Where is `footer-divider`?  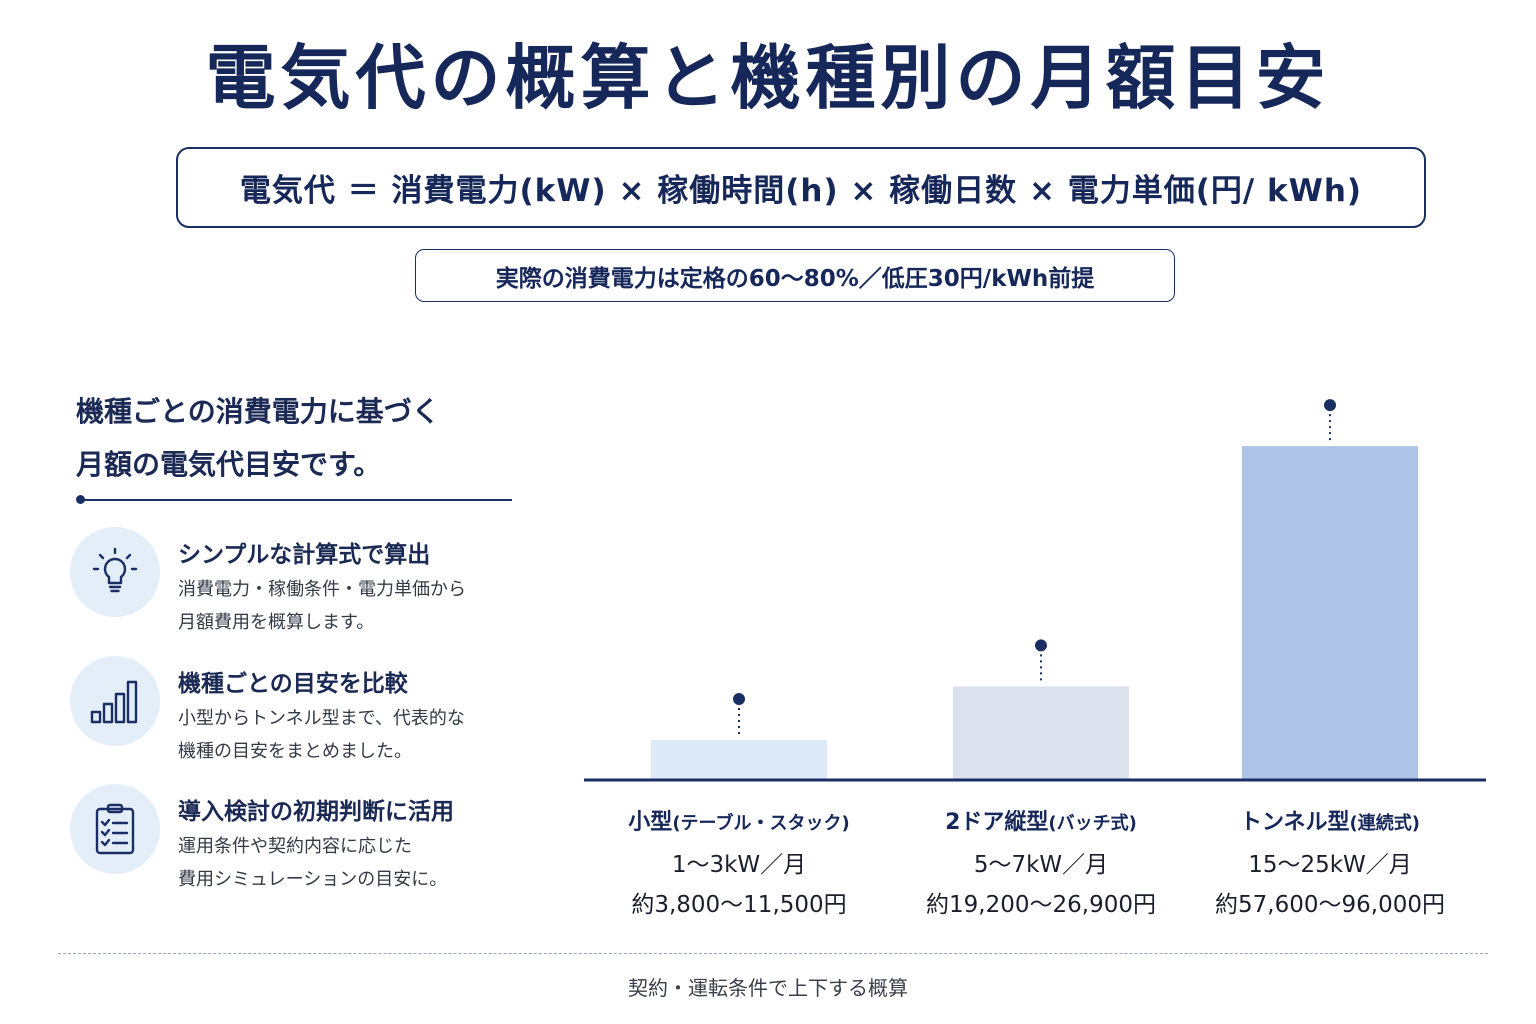 footer-divider is located at coordinates (773, 953).